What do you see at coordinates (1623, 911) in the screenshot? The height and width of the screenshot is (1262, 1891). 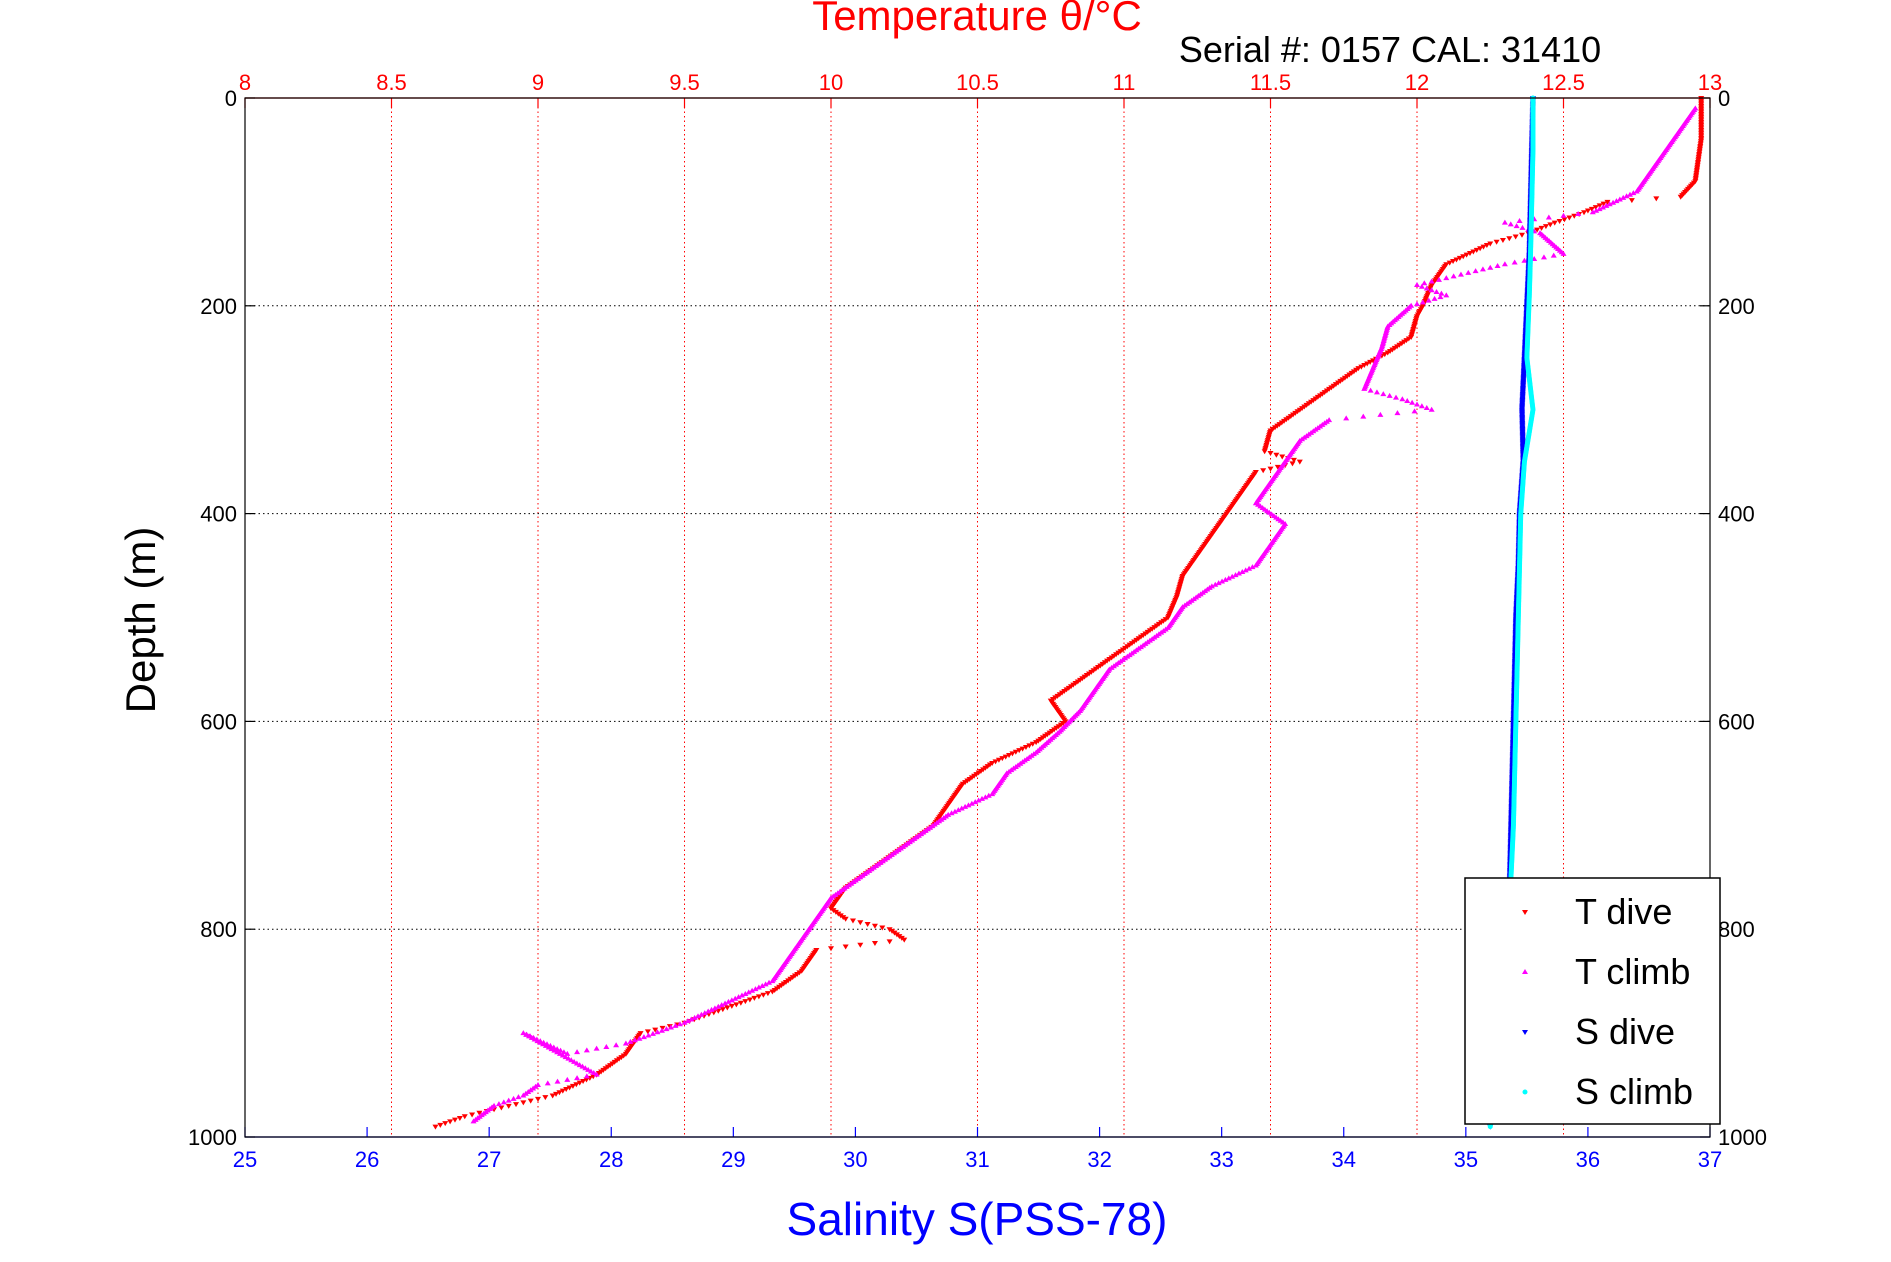 I see `legend-entry: T dive` at bounding box center [1623, 911].